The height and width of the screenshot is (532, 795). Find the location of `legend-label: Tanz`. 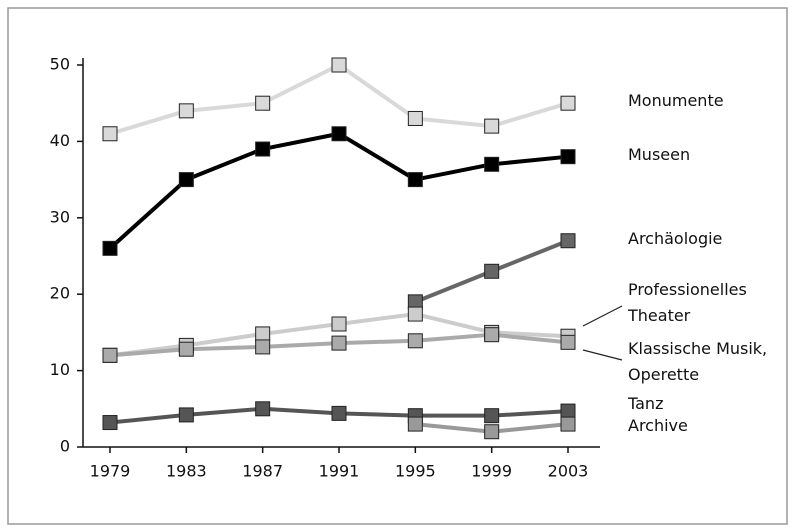

legend-label: Tanz is located at coordinates (646, 403).